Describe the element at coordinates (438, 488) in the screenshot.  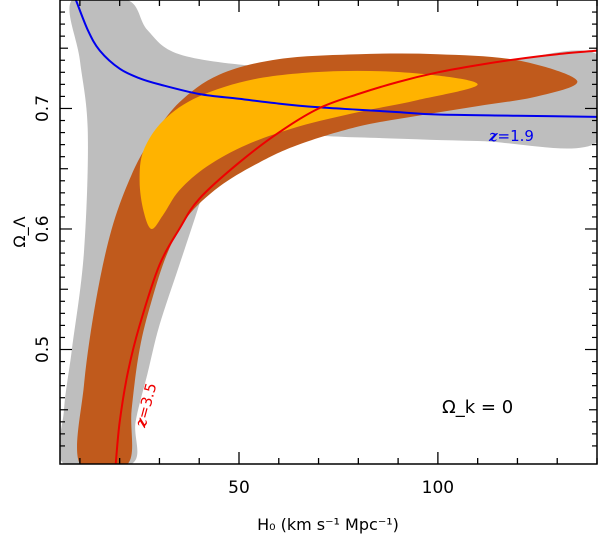
I see `x-tick-label: 100` at that location.